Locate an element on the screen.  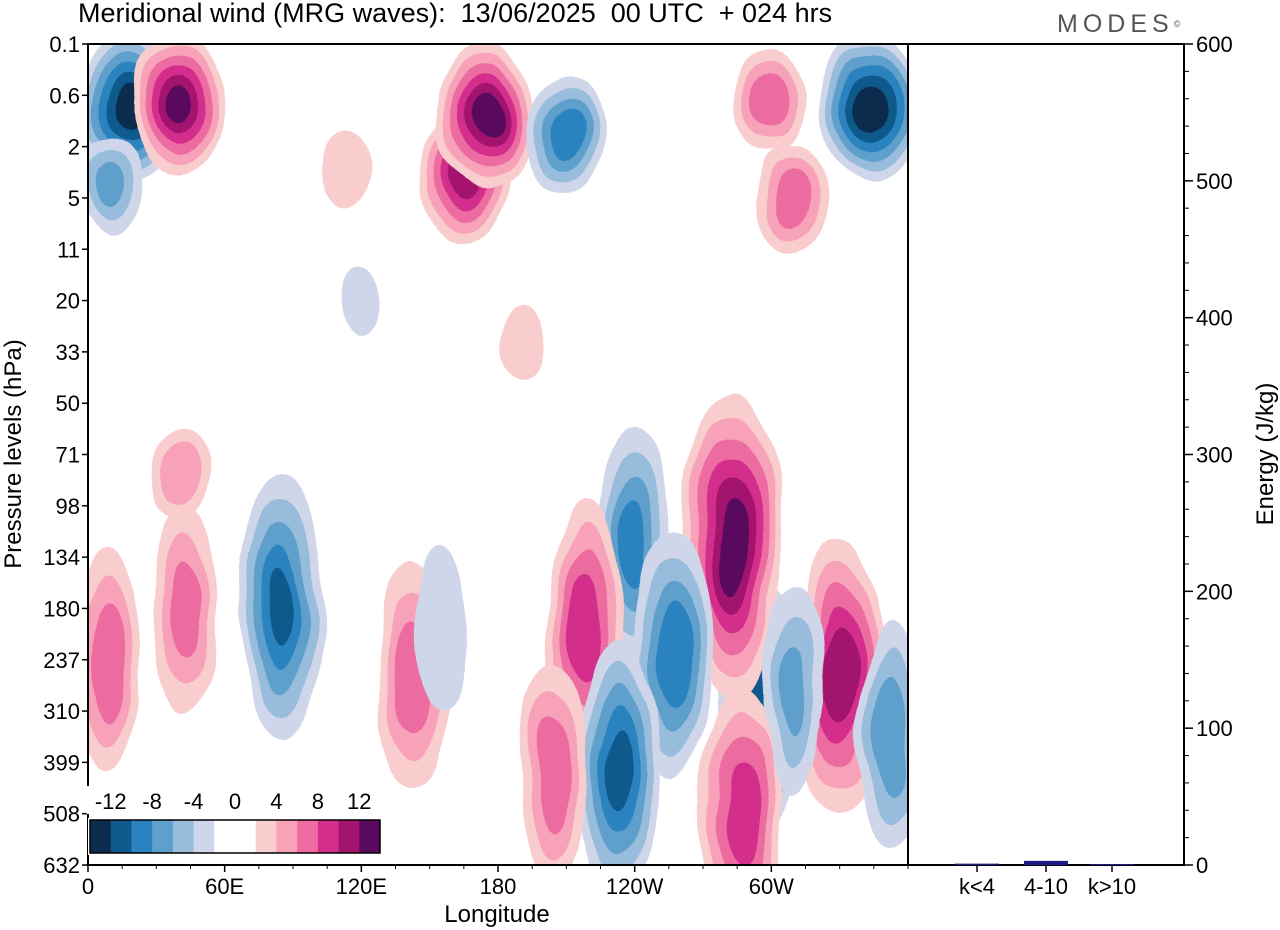
colorbar-border is located at coordinates (235, 836).